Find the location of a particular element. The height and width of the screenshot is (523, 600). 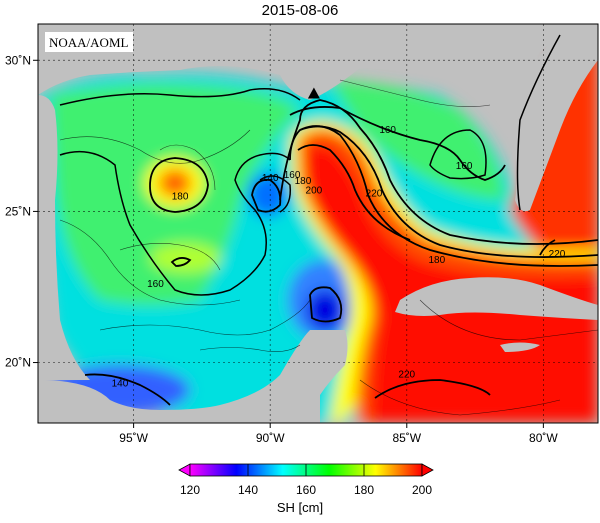

lat-tick-label: 20˚N is located at coordinates (18, 363).